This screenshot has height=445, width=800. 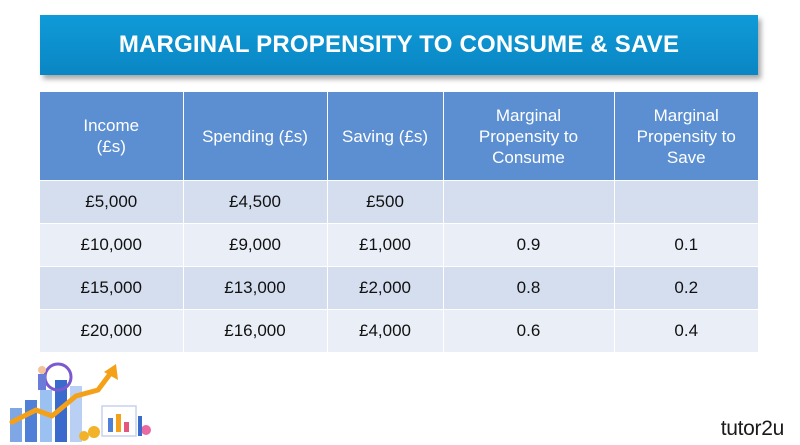 I want to click on table-row: £20,000 £16,000 £4,000 0.6 0.4, so click(x=399, y=330).